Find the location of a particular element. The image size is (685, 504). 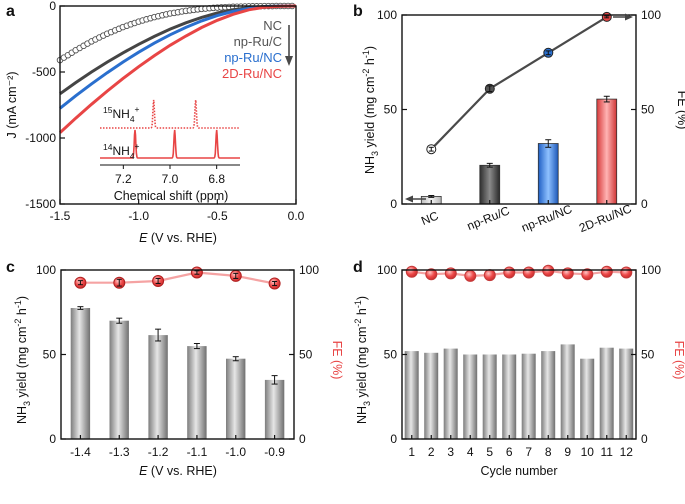

panel-a-ylabel: J (mA cm⁻²) is located at coordinates (12, 104).